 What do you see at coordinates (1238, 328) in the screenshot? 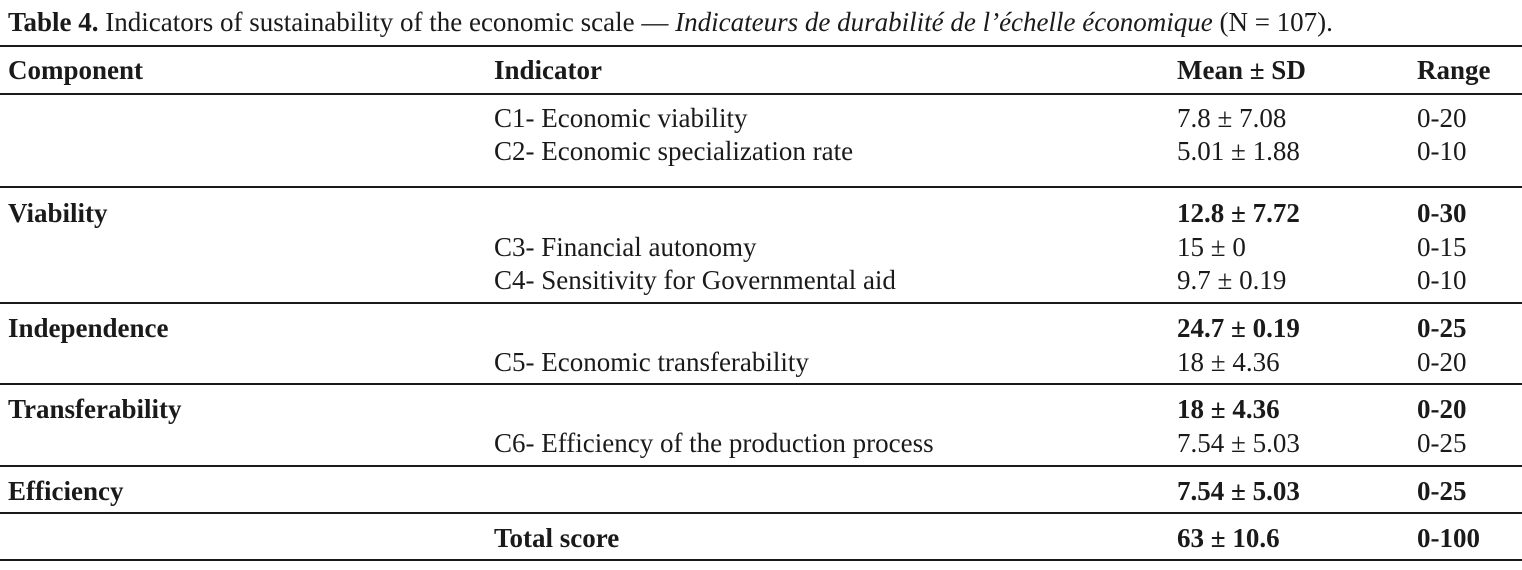
I see `mean-independence: 24.7 ± 0.19` at bounding box center [1238, 328].